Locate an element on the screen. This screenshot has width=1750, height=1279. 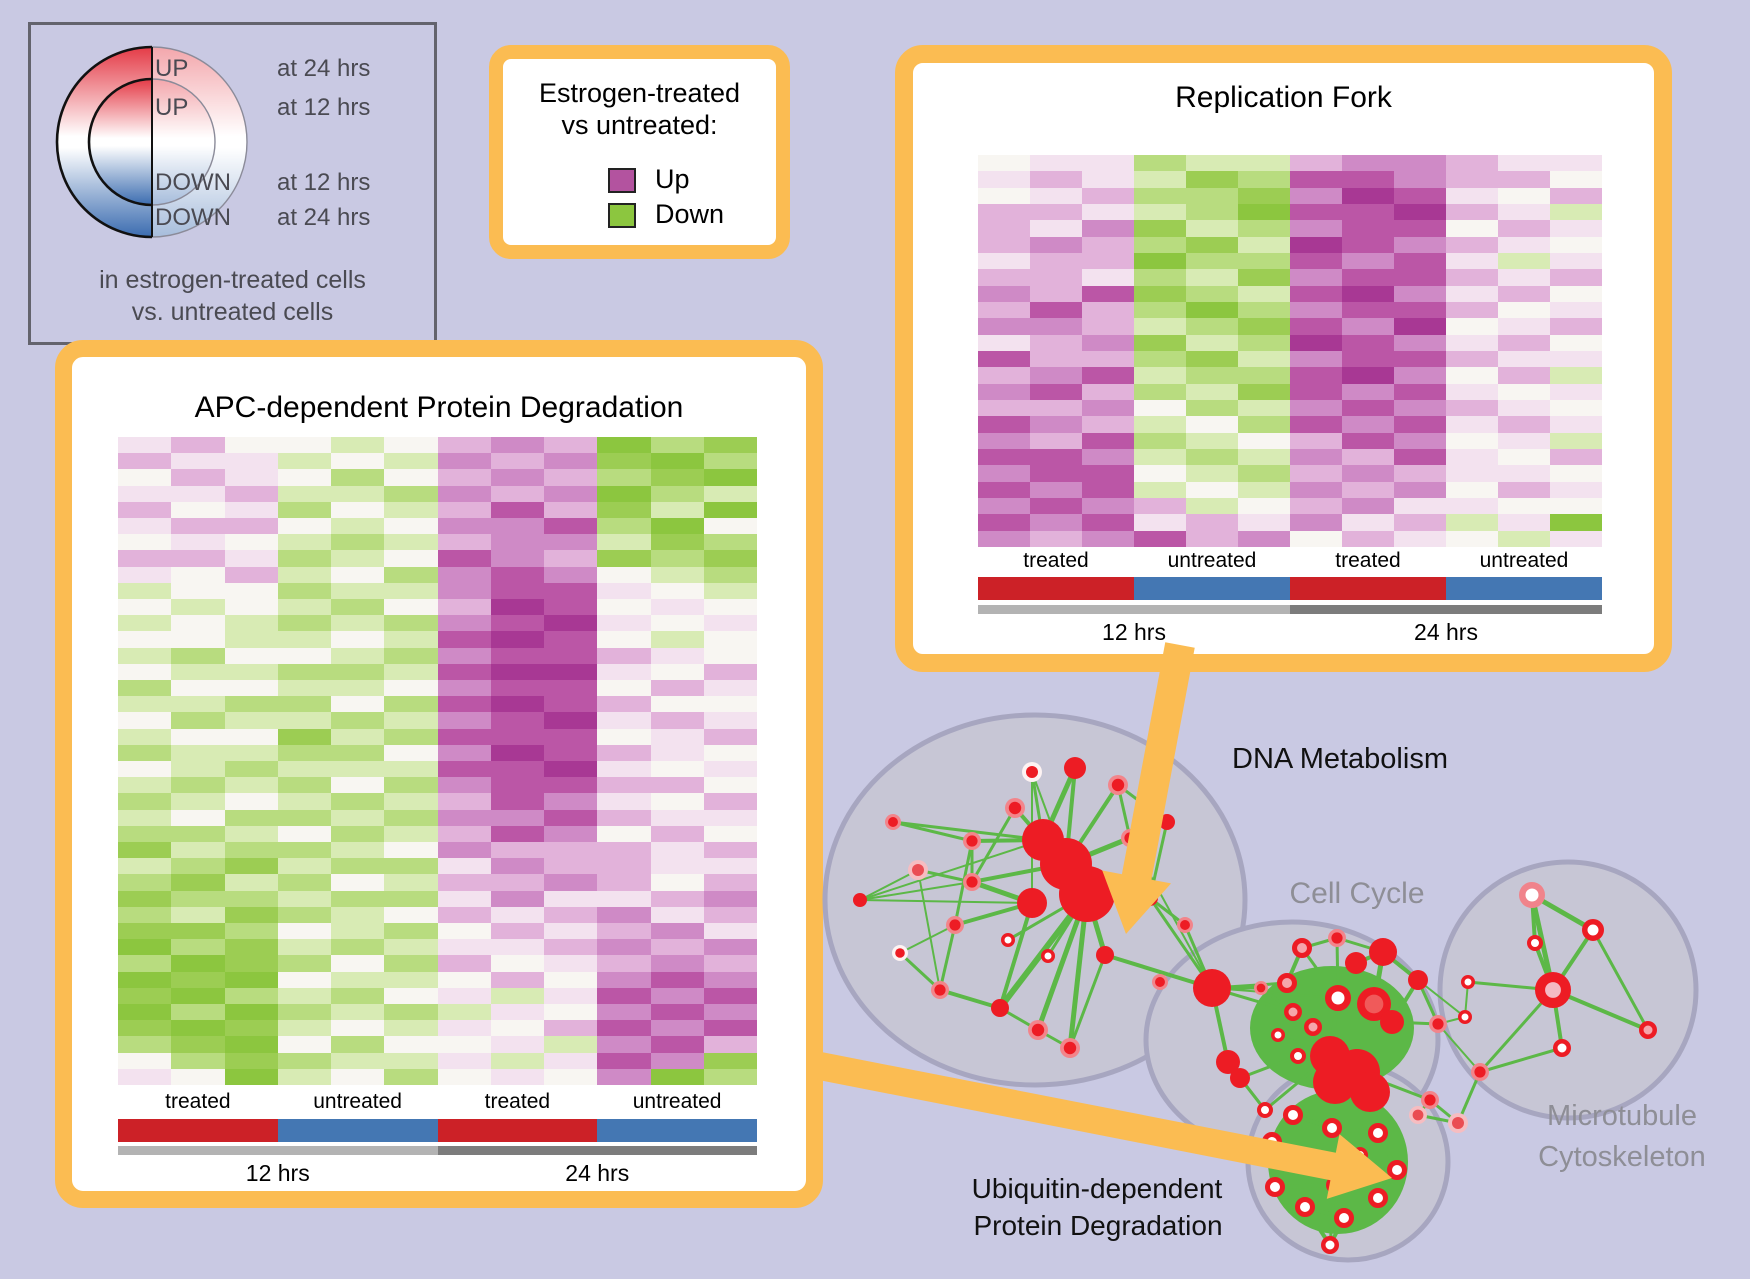
treated-bar is located at coordinates (517, 1130).